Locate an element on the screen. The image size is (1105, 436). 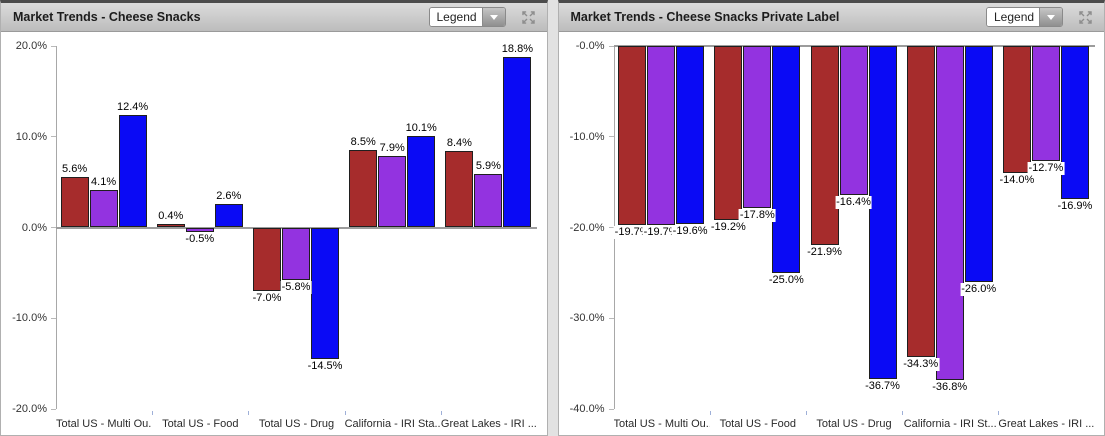
bar-value-label: 8.5% is located at coordinates (363, 143).